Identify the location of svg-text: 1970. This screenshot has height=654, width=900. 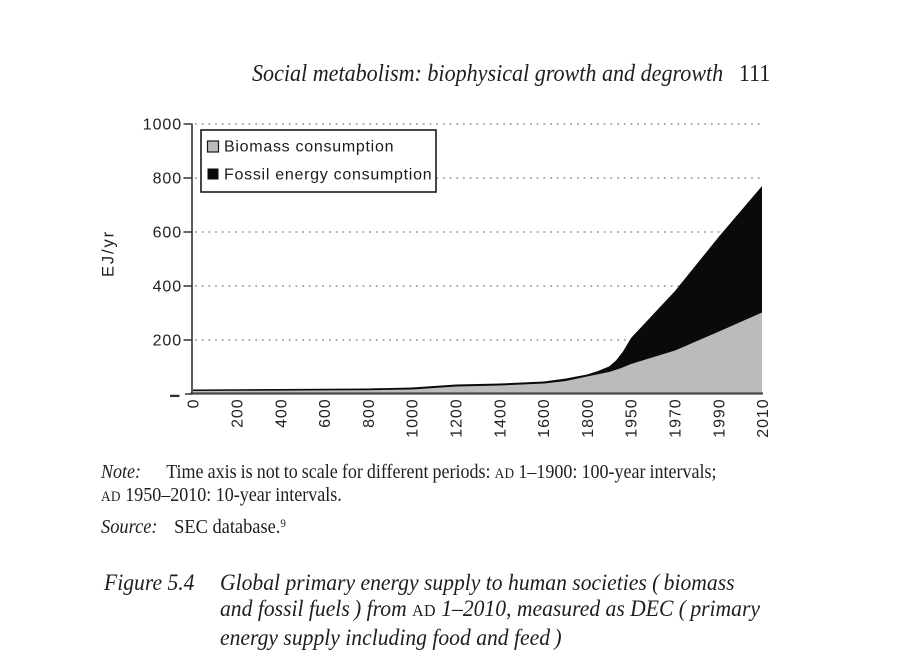
(676, 418).